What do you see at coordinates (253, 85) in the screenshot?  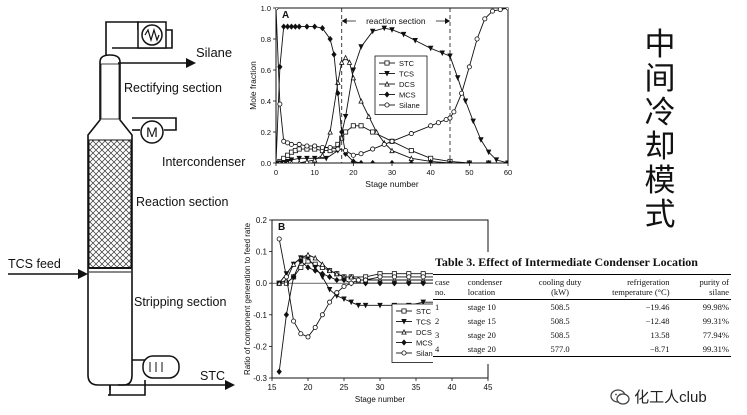 I see `y-axis-label: Mole fraction` at bounding box center [253, 85].